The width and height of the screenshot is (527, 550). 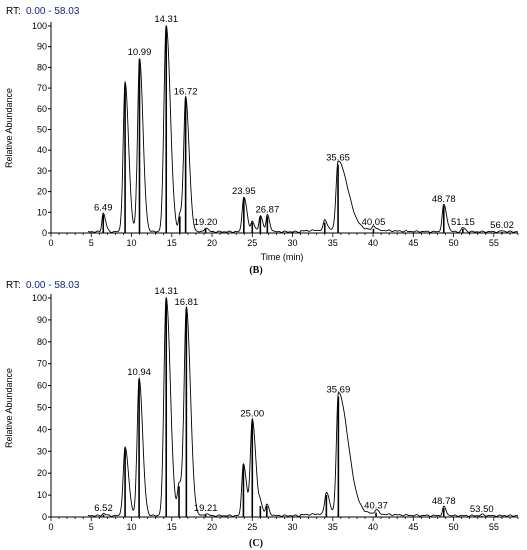 I want to click on panel-c-peak-label: 6.52, so click(x=103, y=508).